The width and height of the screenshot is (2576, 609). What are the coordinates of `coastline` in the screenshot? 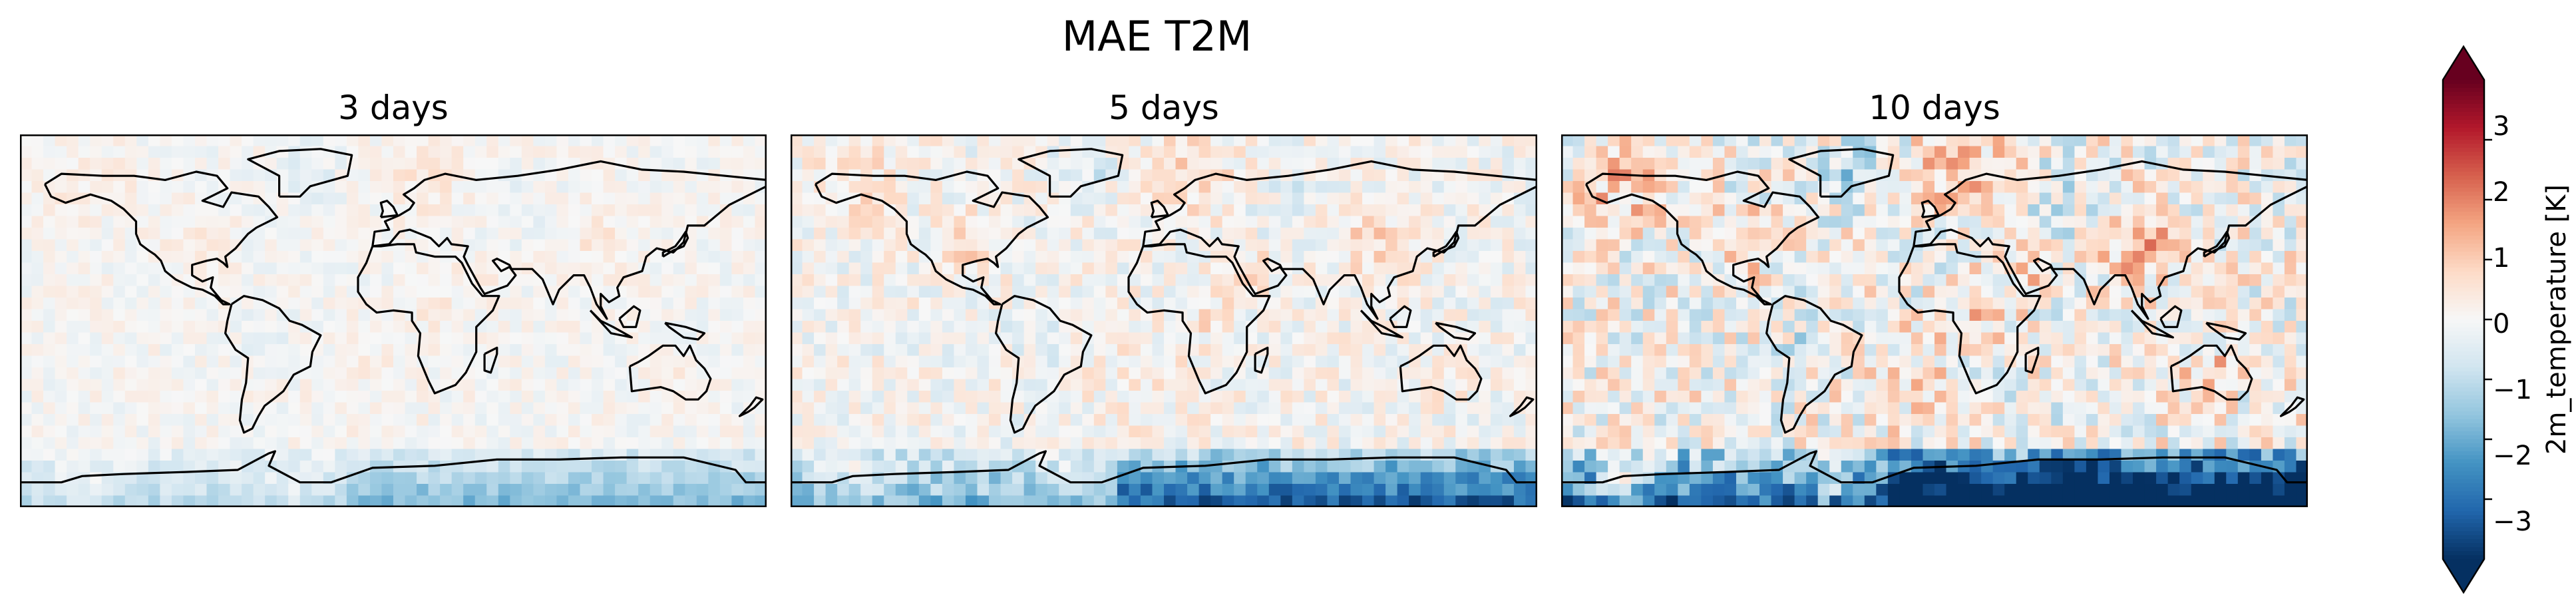 It's located at (1446, 244).